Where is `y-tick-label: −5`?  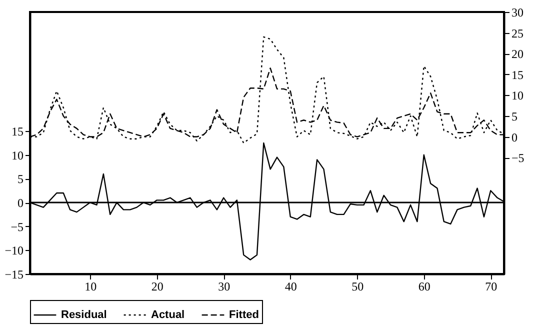 y-tick-label: −5 is located at coordinates (17, 227).